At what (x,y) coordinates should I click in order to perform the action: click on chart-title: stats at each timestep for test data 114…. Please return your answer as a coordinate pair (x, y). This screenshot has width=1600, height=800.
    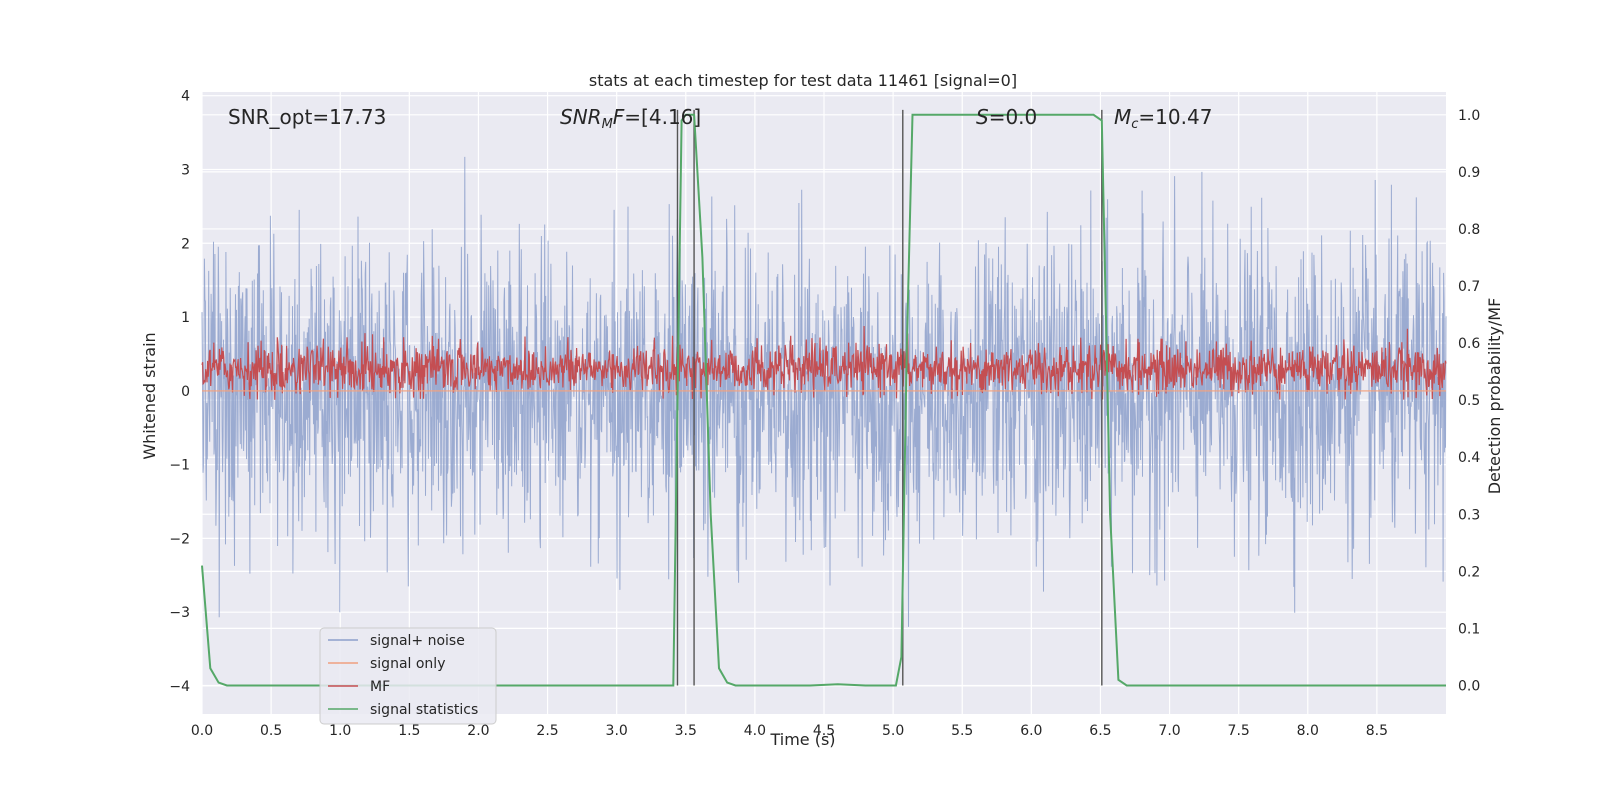
    Looking at the image, I should click on (803, 80).